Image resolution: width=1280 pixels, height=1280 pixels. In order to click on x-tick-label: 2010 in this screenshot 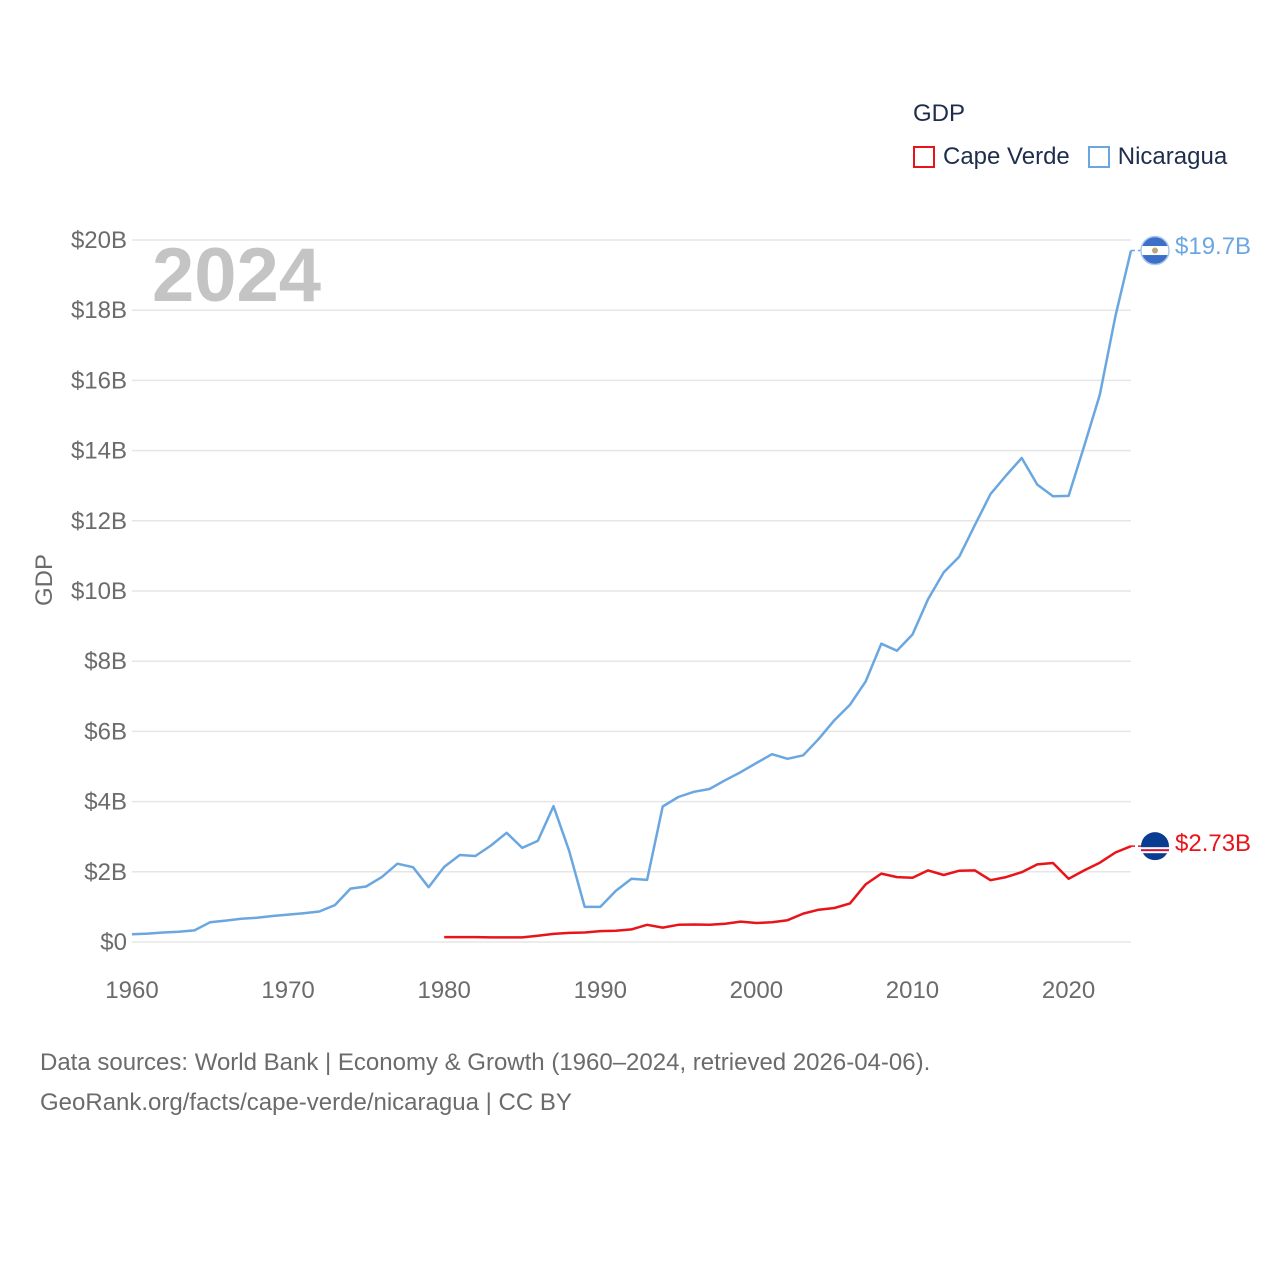, I will do `click(912, 990)`.